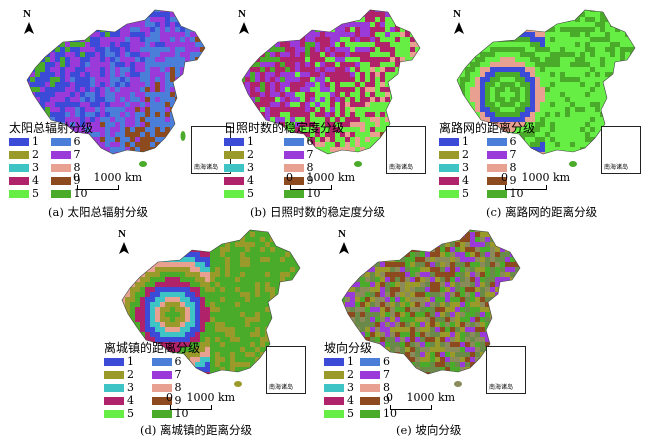  I want to click on inset-label: 南海诸岛, so click(281, 387).